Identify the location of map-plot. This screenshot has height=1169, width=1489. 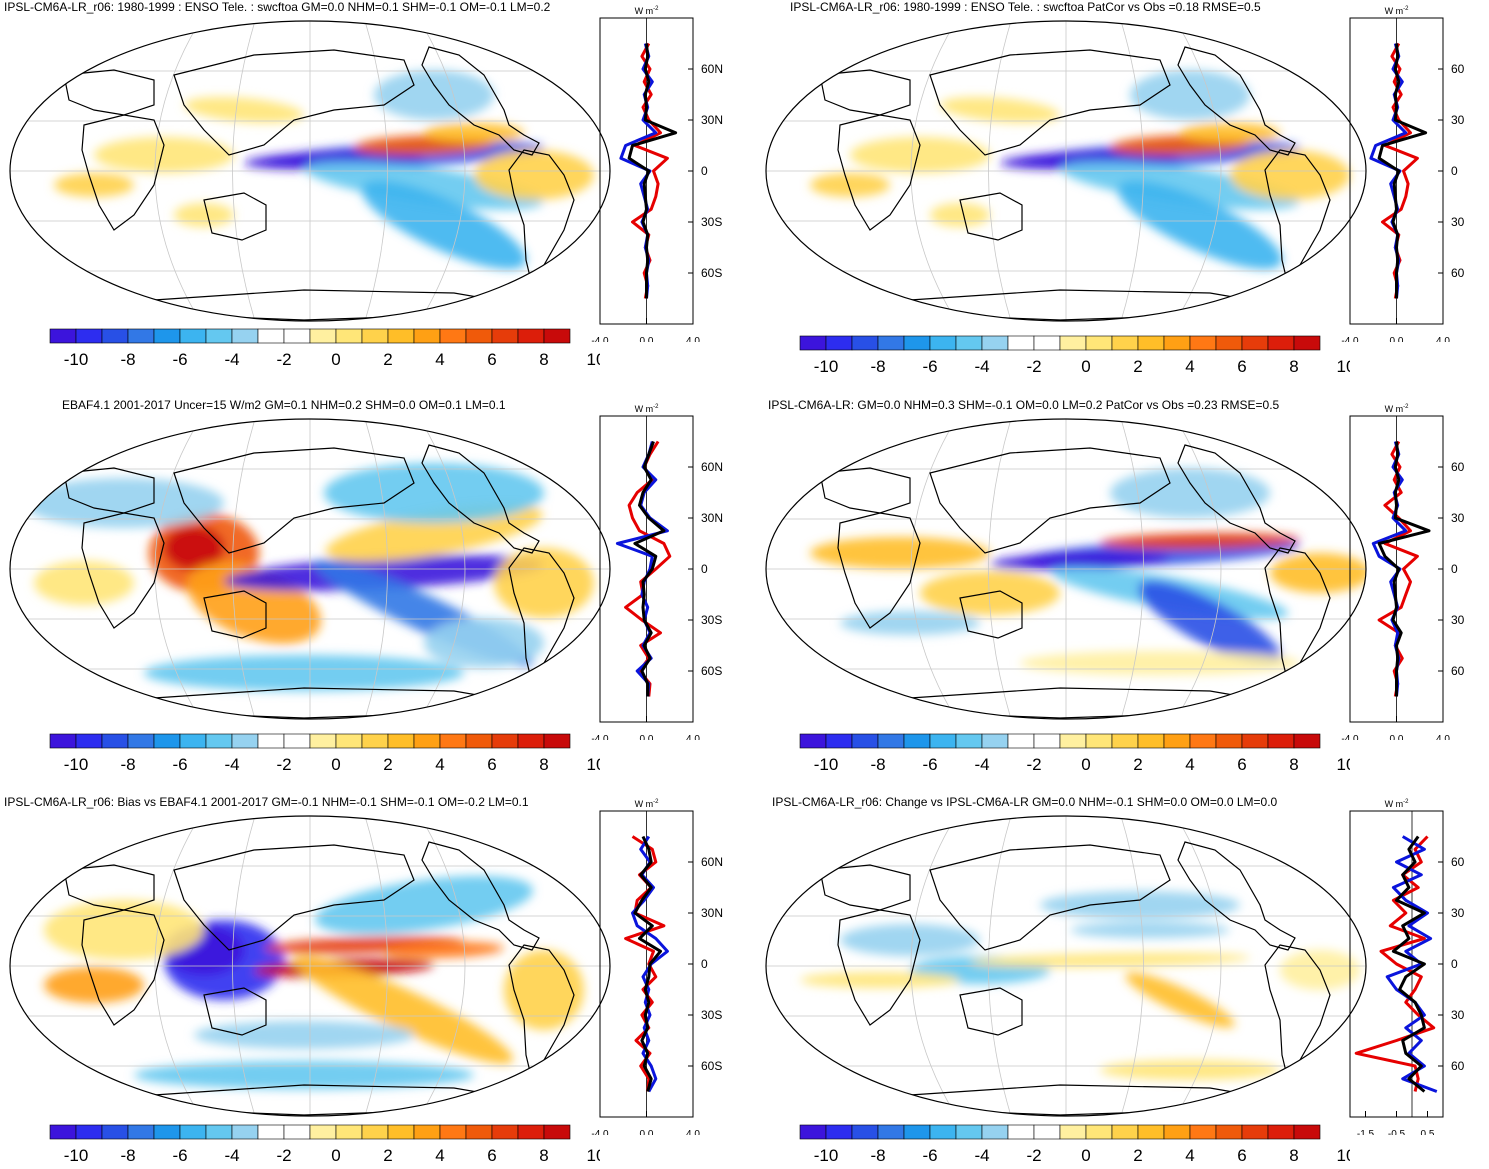
(1066, 569).